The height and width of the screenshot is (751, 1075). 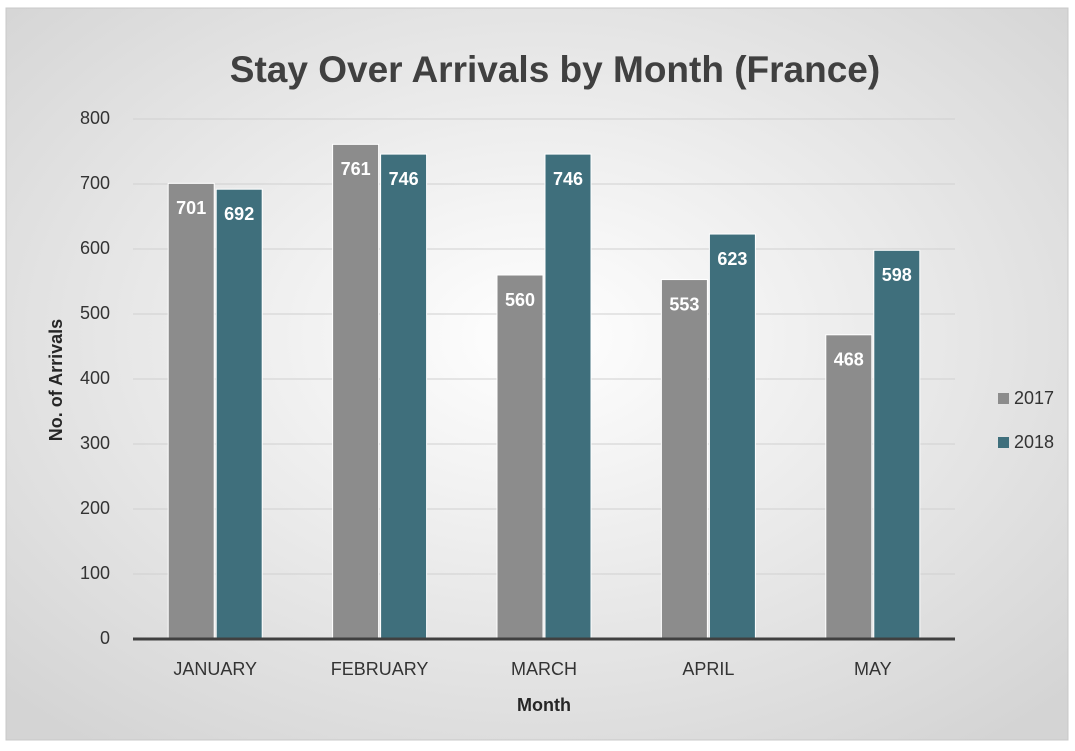 What do you see at coordinates (380, 669) in the screenshot?
I see `x-tick-label: FEBRUARY` at bounding box center [380, 669].